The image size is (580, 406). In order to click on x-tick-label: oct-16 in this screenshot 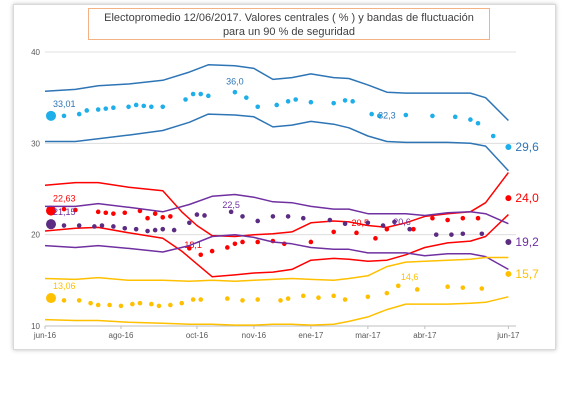, I will do `click(197, 335)`.